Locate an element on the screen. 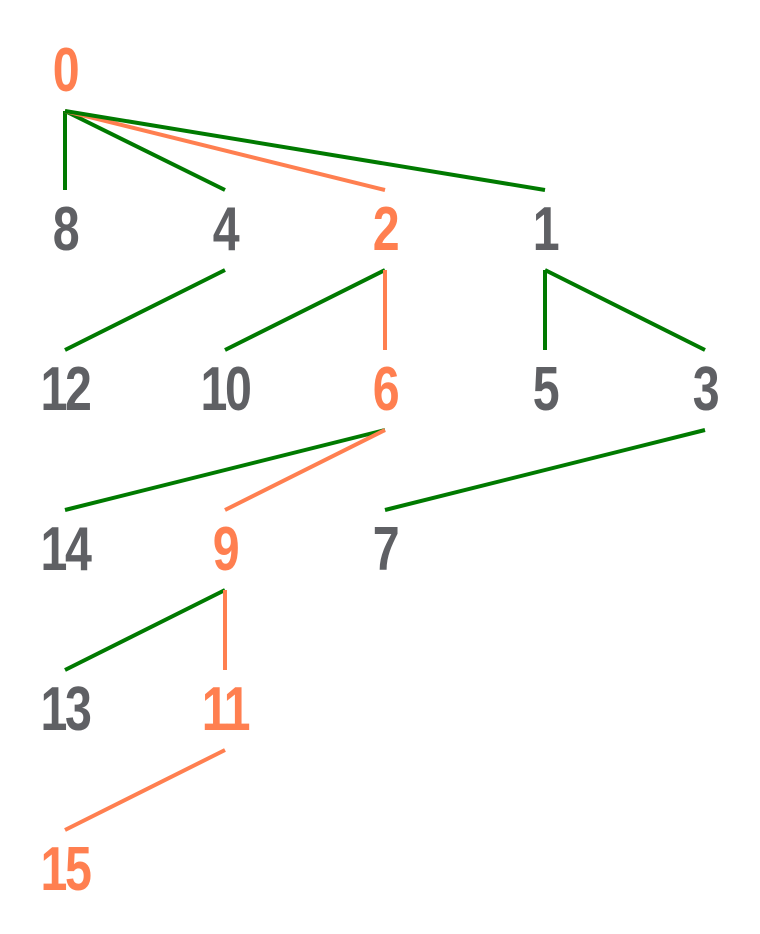 The height and width of the screenshot is (934, 760). node-6: 6 is located at coordinates (386, 389).